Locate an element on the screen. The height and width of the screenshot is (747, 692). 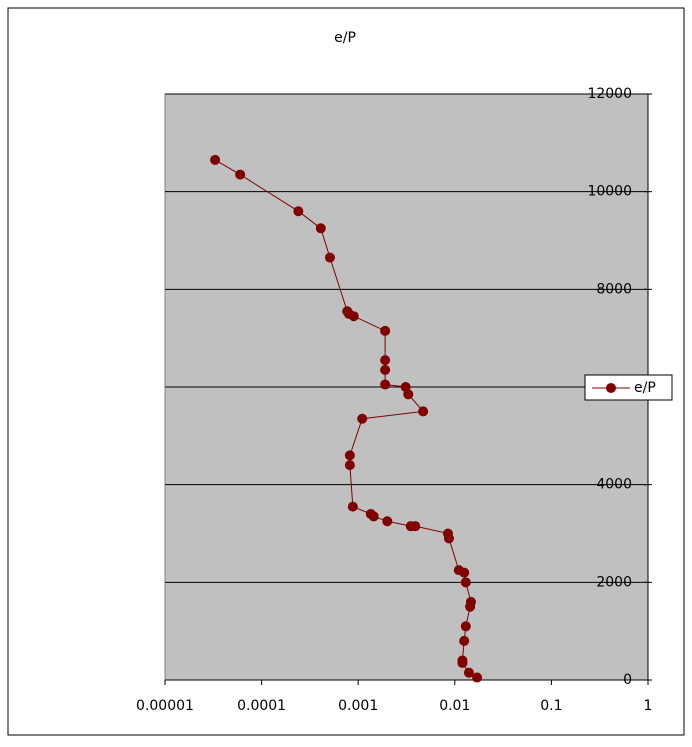
x-tick-label: 0.1 is located at coordinates (551, 706).